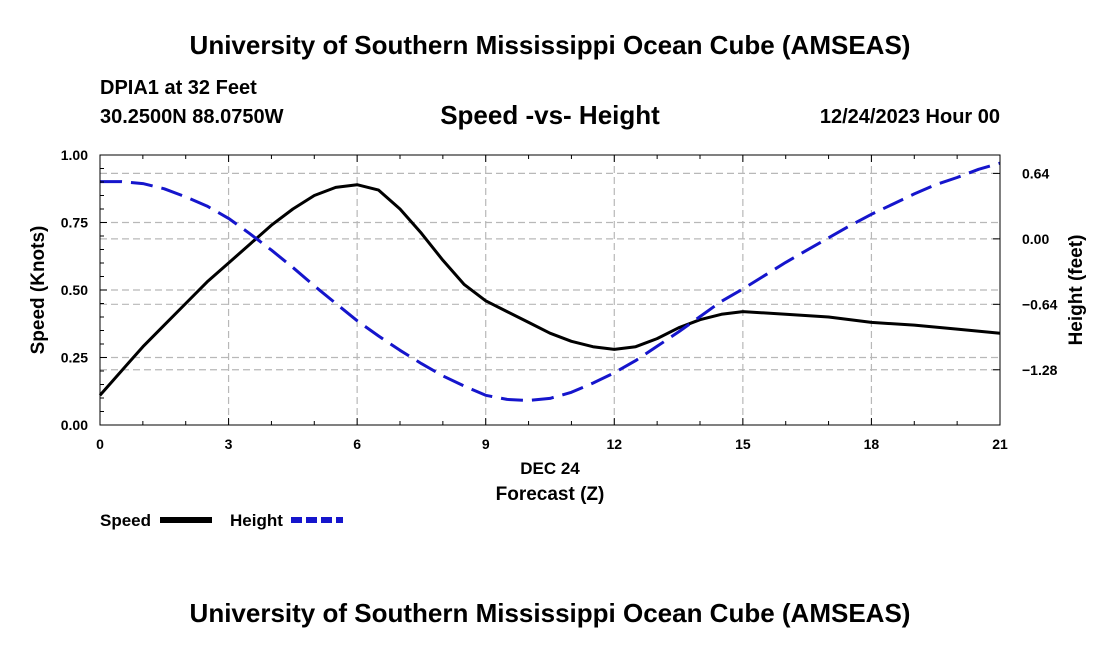 This screenshot has height=650, width=1100. What do you see at coordinates (100, 444) in the screenshot?
I see `x-tick-label: 0` at bounding box center [100, 444].